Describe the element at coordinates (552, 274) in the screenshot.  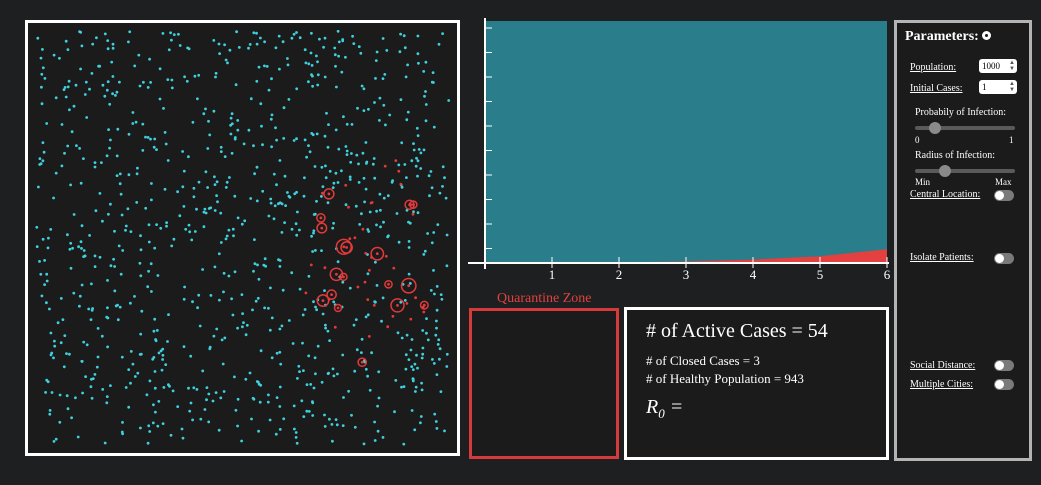
I see `x-tick-label: 1` at that location.